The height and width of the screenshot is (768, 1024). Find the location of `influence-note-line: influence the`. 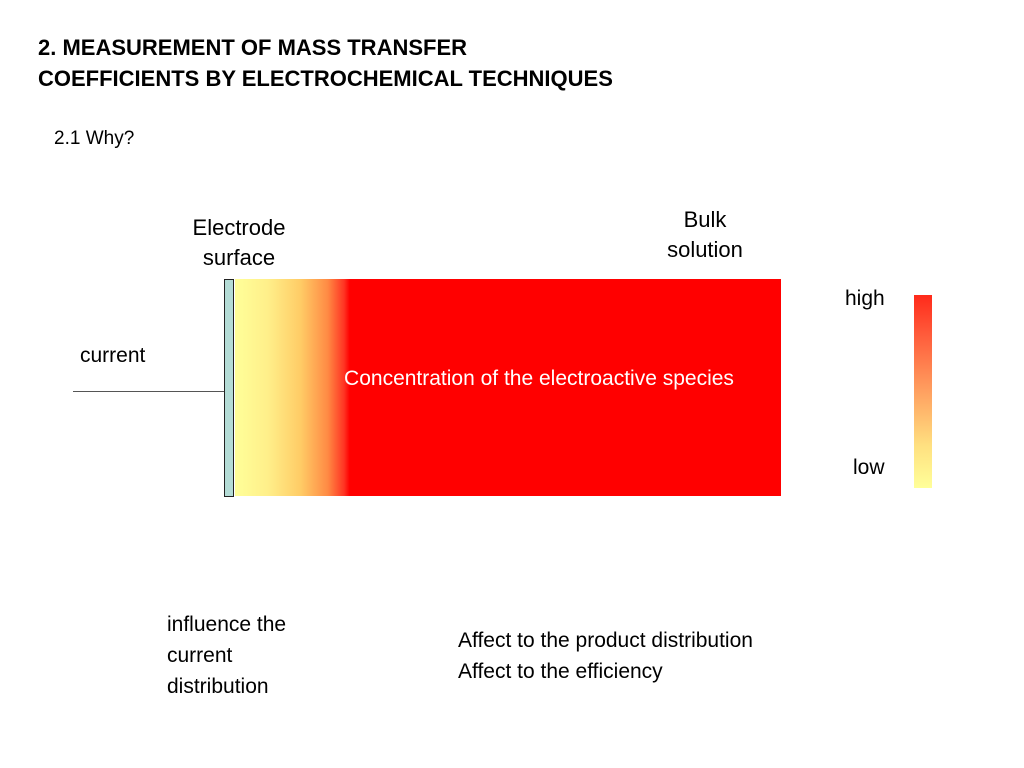

influence-note-line: influence the is located at coordinates (227, 624).